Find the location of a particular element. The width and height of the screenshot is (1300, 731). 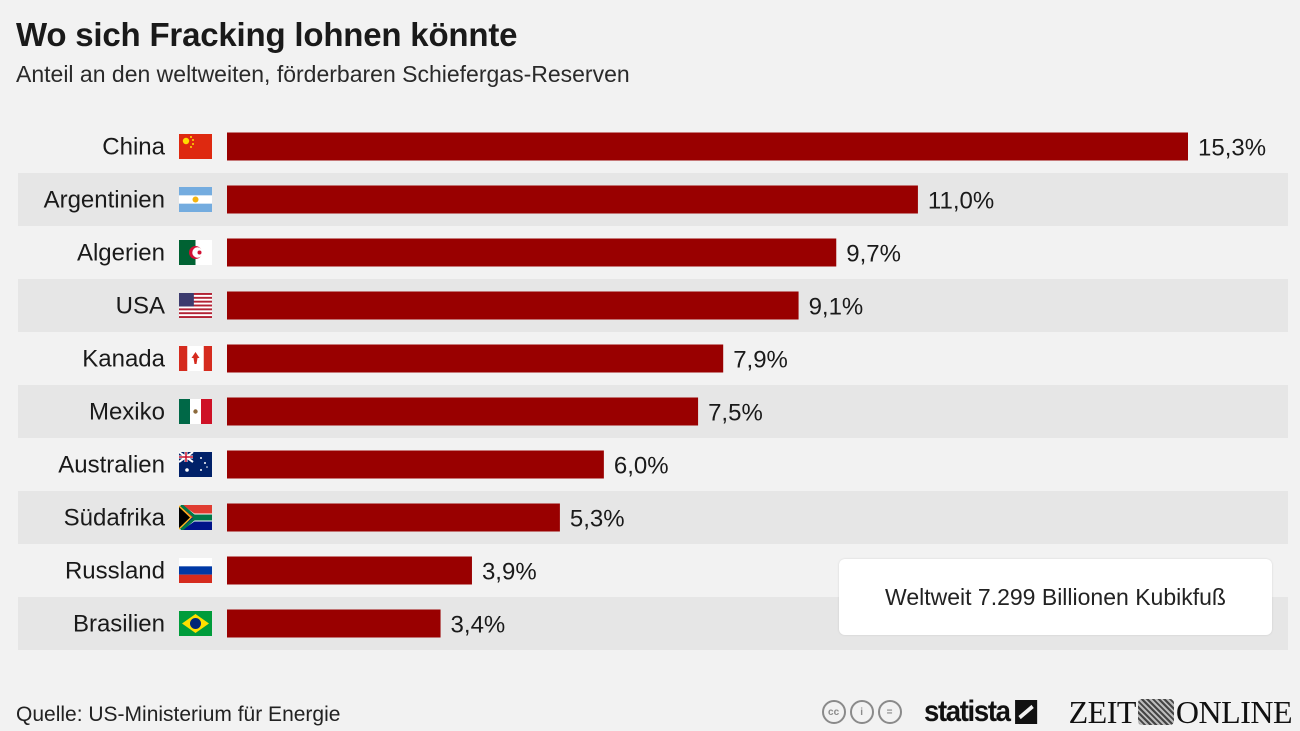

license-icons: cc i = is located at coordinates (861, 712).